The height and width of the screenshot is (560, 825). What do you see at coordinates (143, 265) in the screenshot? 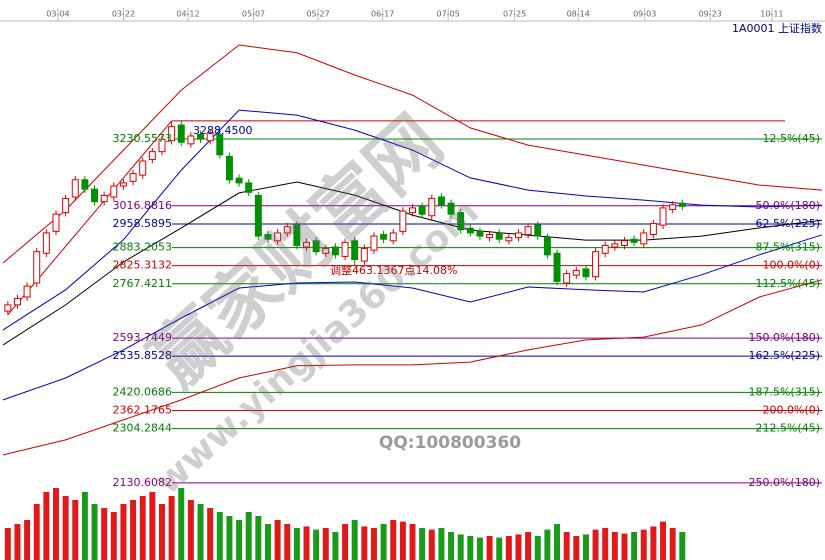
I see `level-price-label: 2825.3132` at bounding box center [143, 265].